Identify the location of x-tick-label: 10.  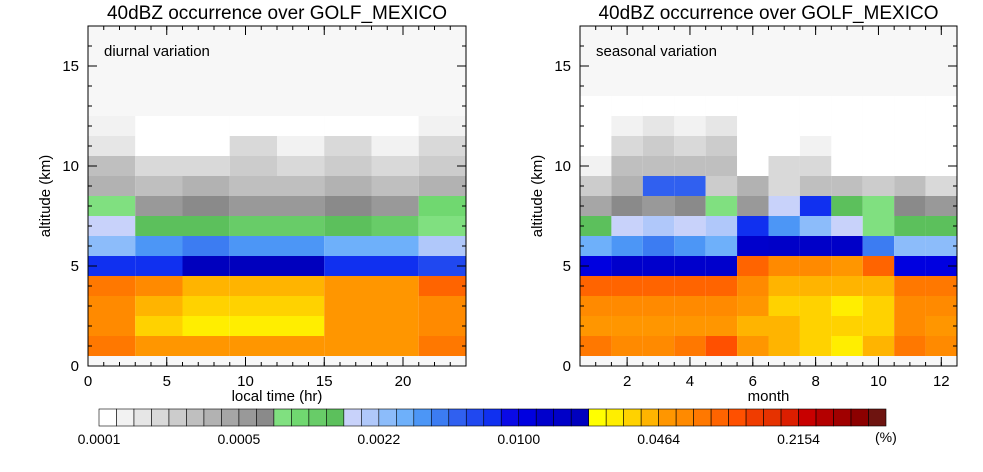
(878, 381).